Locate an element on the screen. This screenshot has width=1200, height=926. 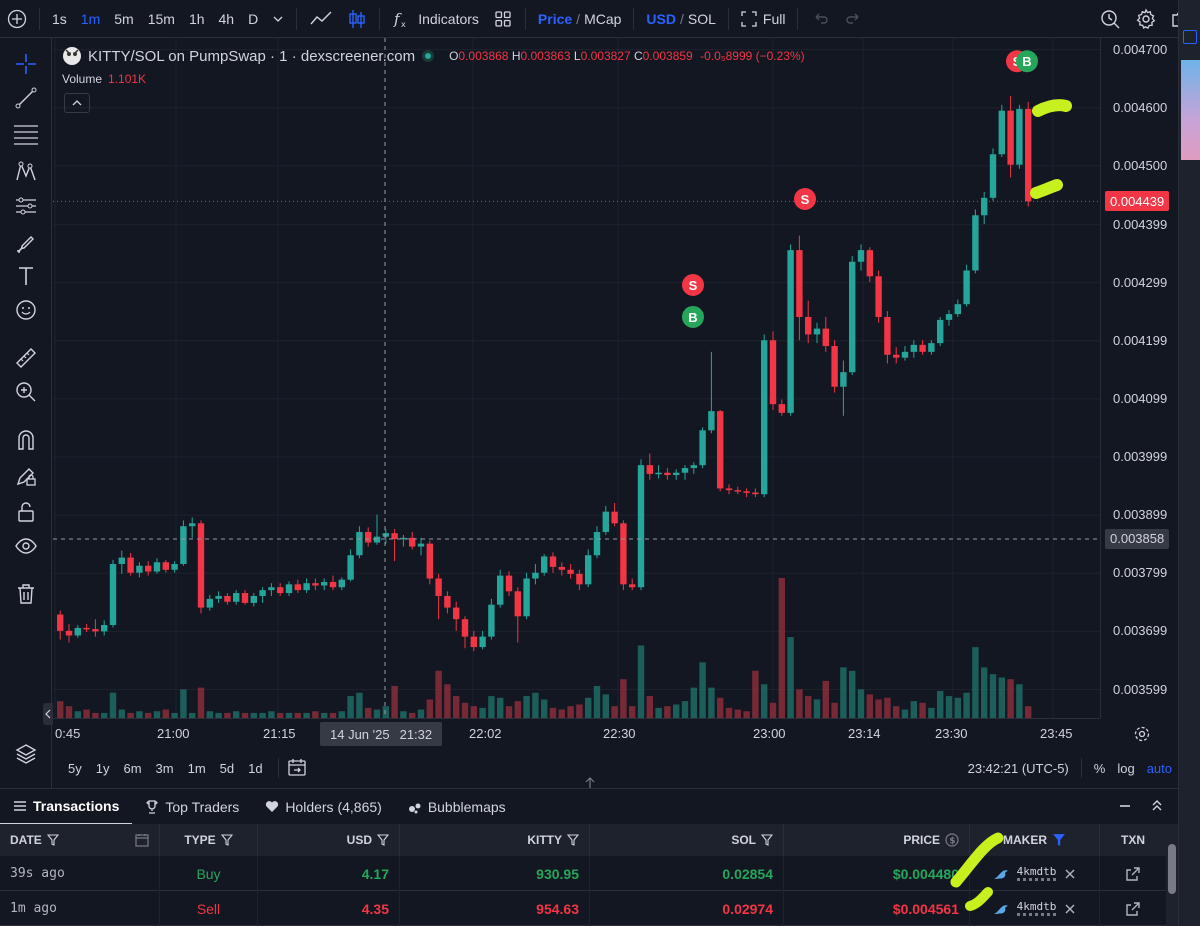
interval-5m: 5m is located at coordinates (124, 18).